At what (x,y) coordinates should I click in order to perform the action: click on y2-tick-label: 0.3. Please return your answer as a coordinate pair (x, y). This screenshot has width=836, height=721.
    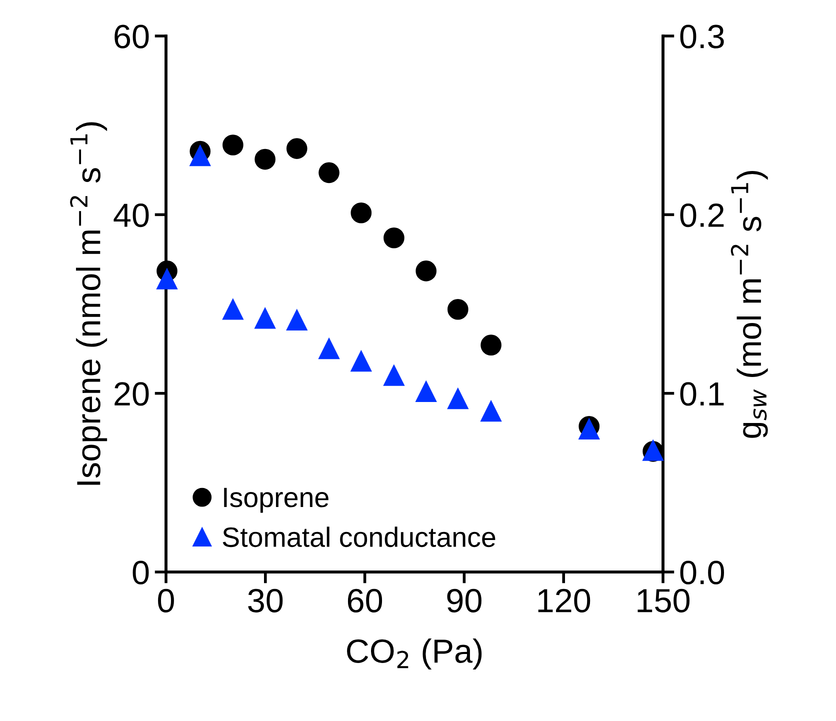
    Looking at the image, I should click on (702, 36).